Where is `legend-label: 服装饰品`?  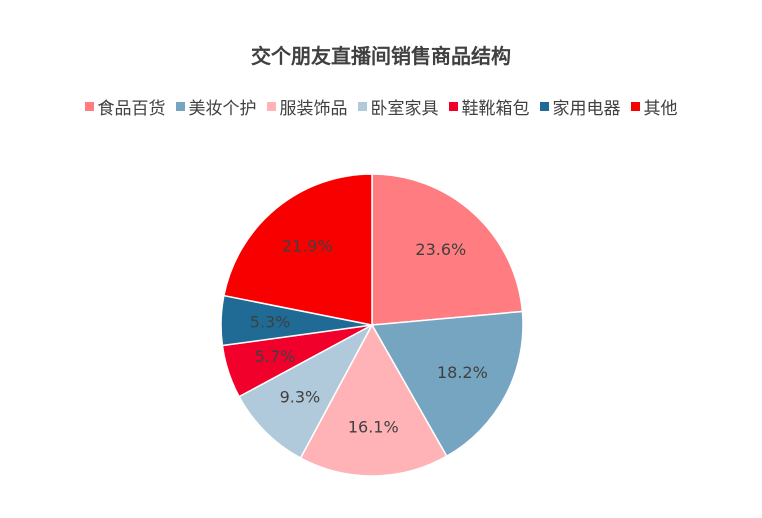
legend-label: 服装饰品 is located at coordinates (313, 109).